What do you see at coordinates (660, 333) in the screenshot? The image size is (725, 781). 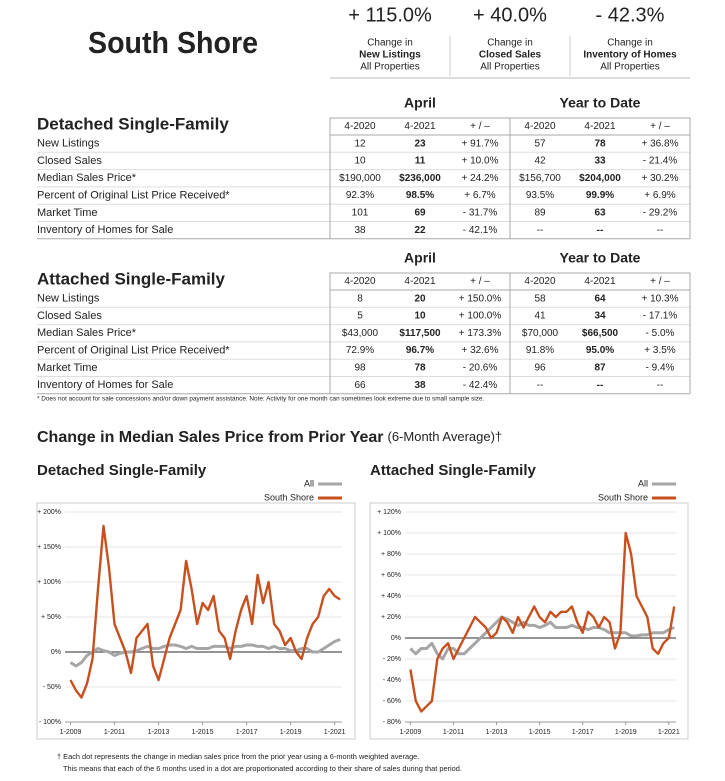 I see `cell: - 5.0%` at bounding box center [660, 333].